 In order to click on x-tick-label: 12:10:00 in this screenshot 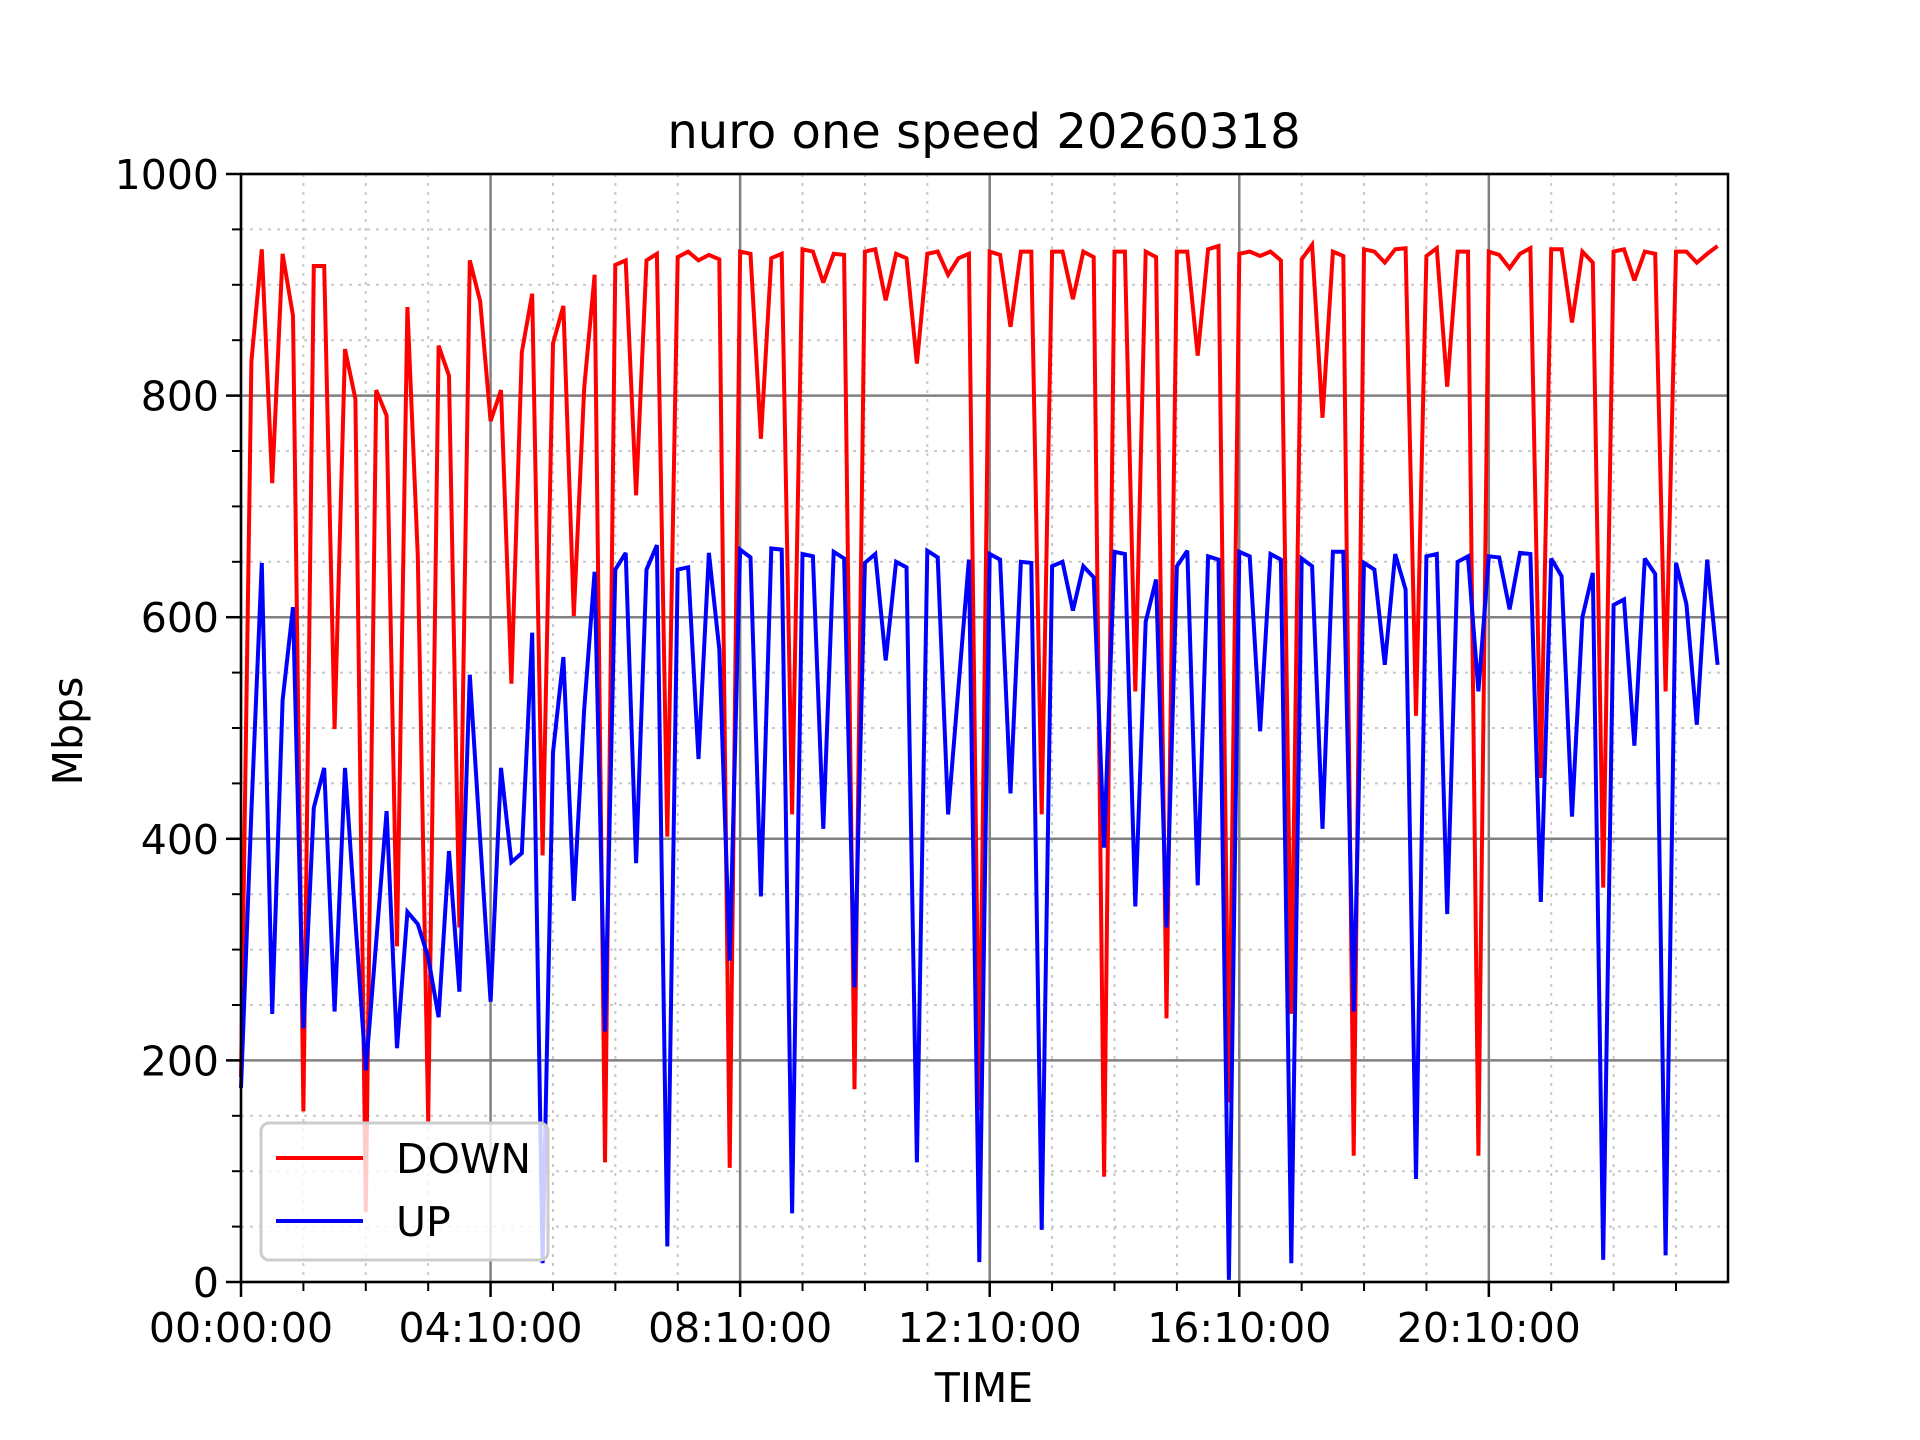, I will do `click(990, 1328)`.